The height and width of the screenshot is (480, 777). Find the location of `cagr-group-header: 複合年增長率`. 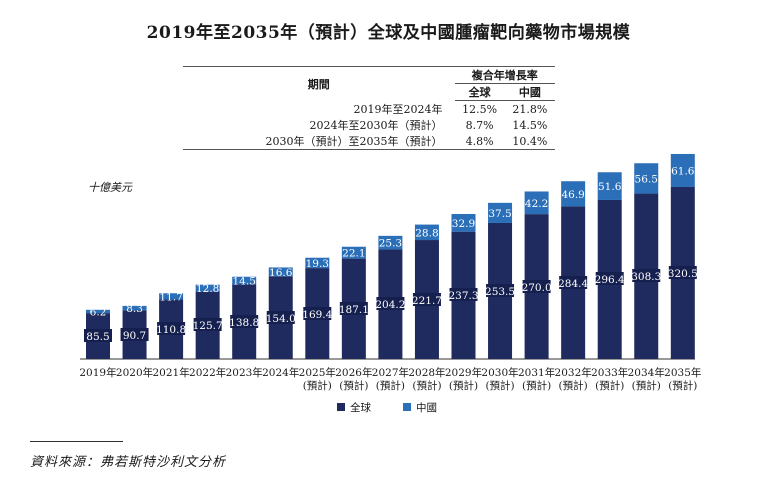

cagr-group-header: 複合年增長率 is located at coordinates (504, 75).